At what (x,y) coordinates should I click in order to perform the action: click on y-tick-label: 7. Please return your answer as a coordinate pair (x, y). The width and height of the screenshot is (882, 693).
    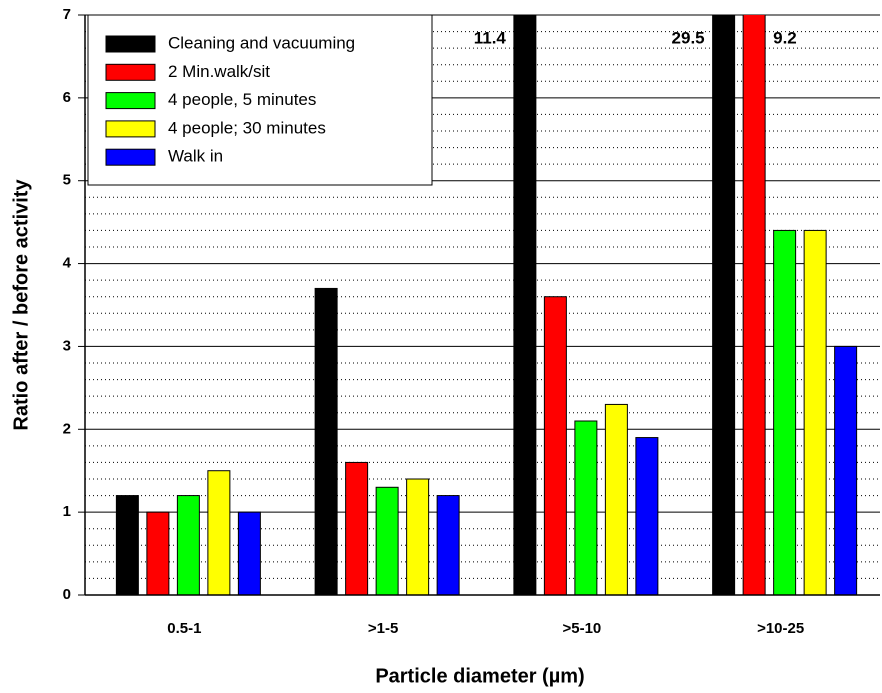
    Looking at the image, I should click on (67, 14).